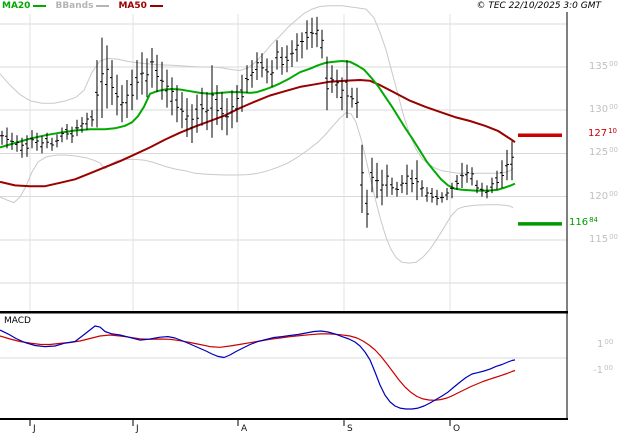 This screenshot has height=440, width=627. What do you see at coordinates (284, 312) in the screenshot?
I see `macd-panel-top-border` at bounding box center [284, 312].